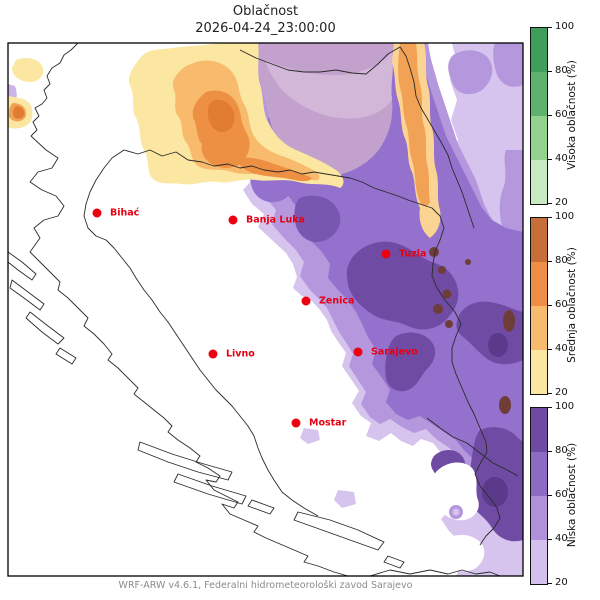 This screenshot has height=600, width=600. Describe the element at coordinates (337, 301) in the screenshot. I see `city-label: Zenica` at that location.